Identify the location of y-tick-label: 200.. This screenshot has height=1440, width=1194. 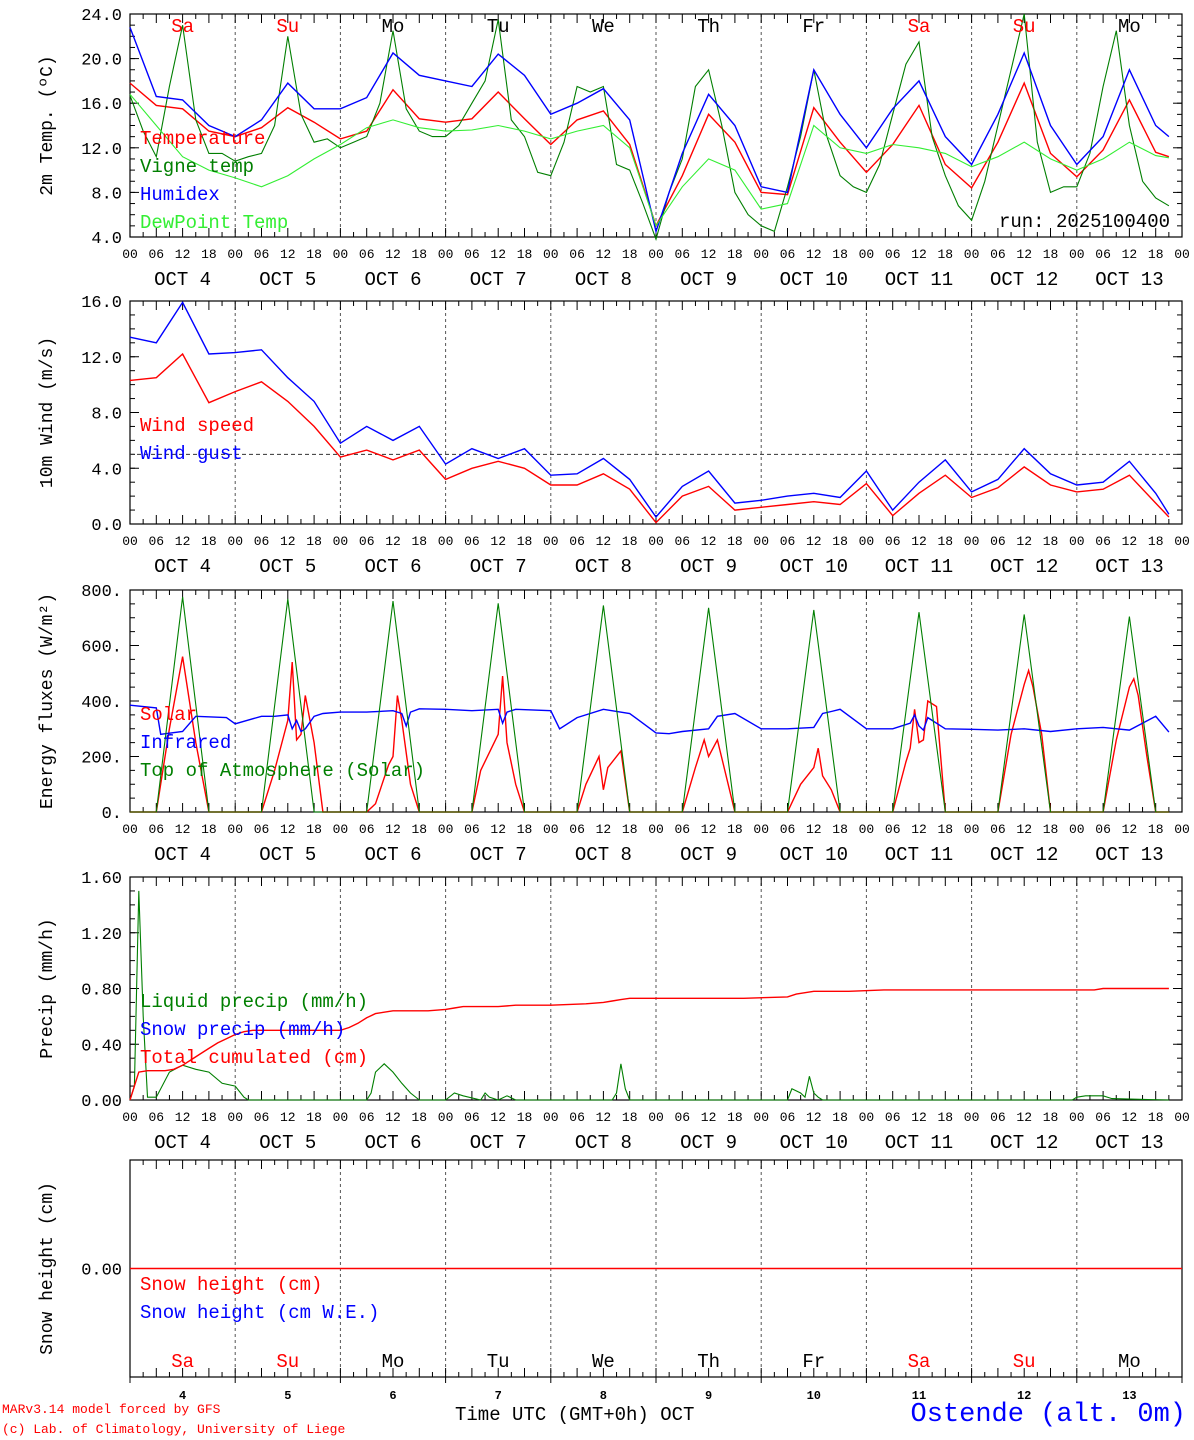
(101, 759).